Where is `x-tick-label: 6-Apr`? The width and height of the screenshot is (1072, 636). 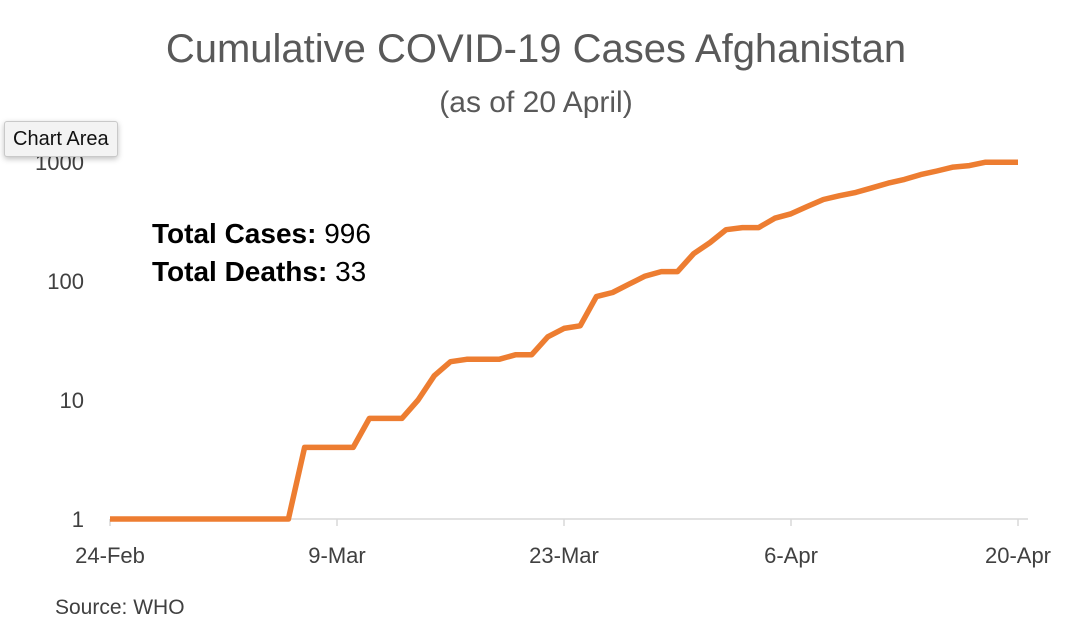 x-tick-label: 6-Apr is located at coordinates (791, 555).